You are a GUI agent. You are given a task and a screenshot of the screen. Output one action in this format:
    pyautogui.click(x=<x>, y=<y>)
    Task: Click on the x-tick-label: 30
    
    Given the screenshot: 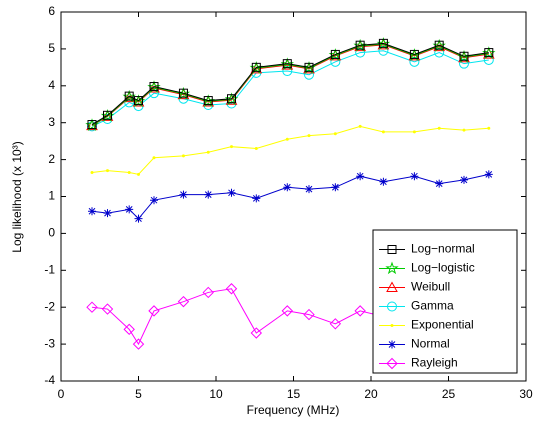 What is the action you would take?
    pyautogui.click(x=526, y=394)
    